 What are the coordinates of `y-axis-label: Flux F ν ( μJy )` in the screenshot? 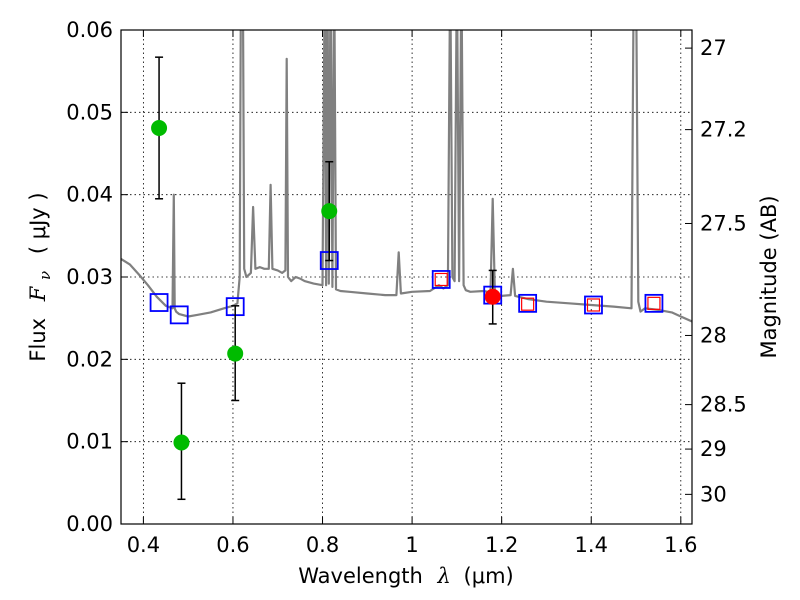 It's located at (40, 276).